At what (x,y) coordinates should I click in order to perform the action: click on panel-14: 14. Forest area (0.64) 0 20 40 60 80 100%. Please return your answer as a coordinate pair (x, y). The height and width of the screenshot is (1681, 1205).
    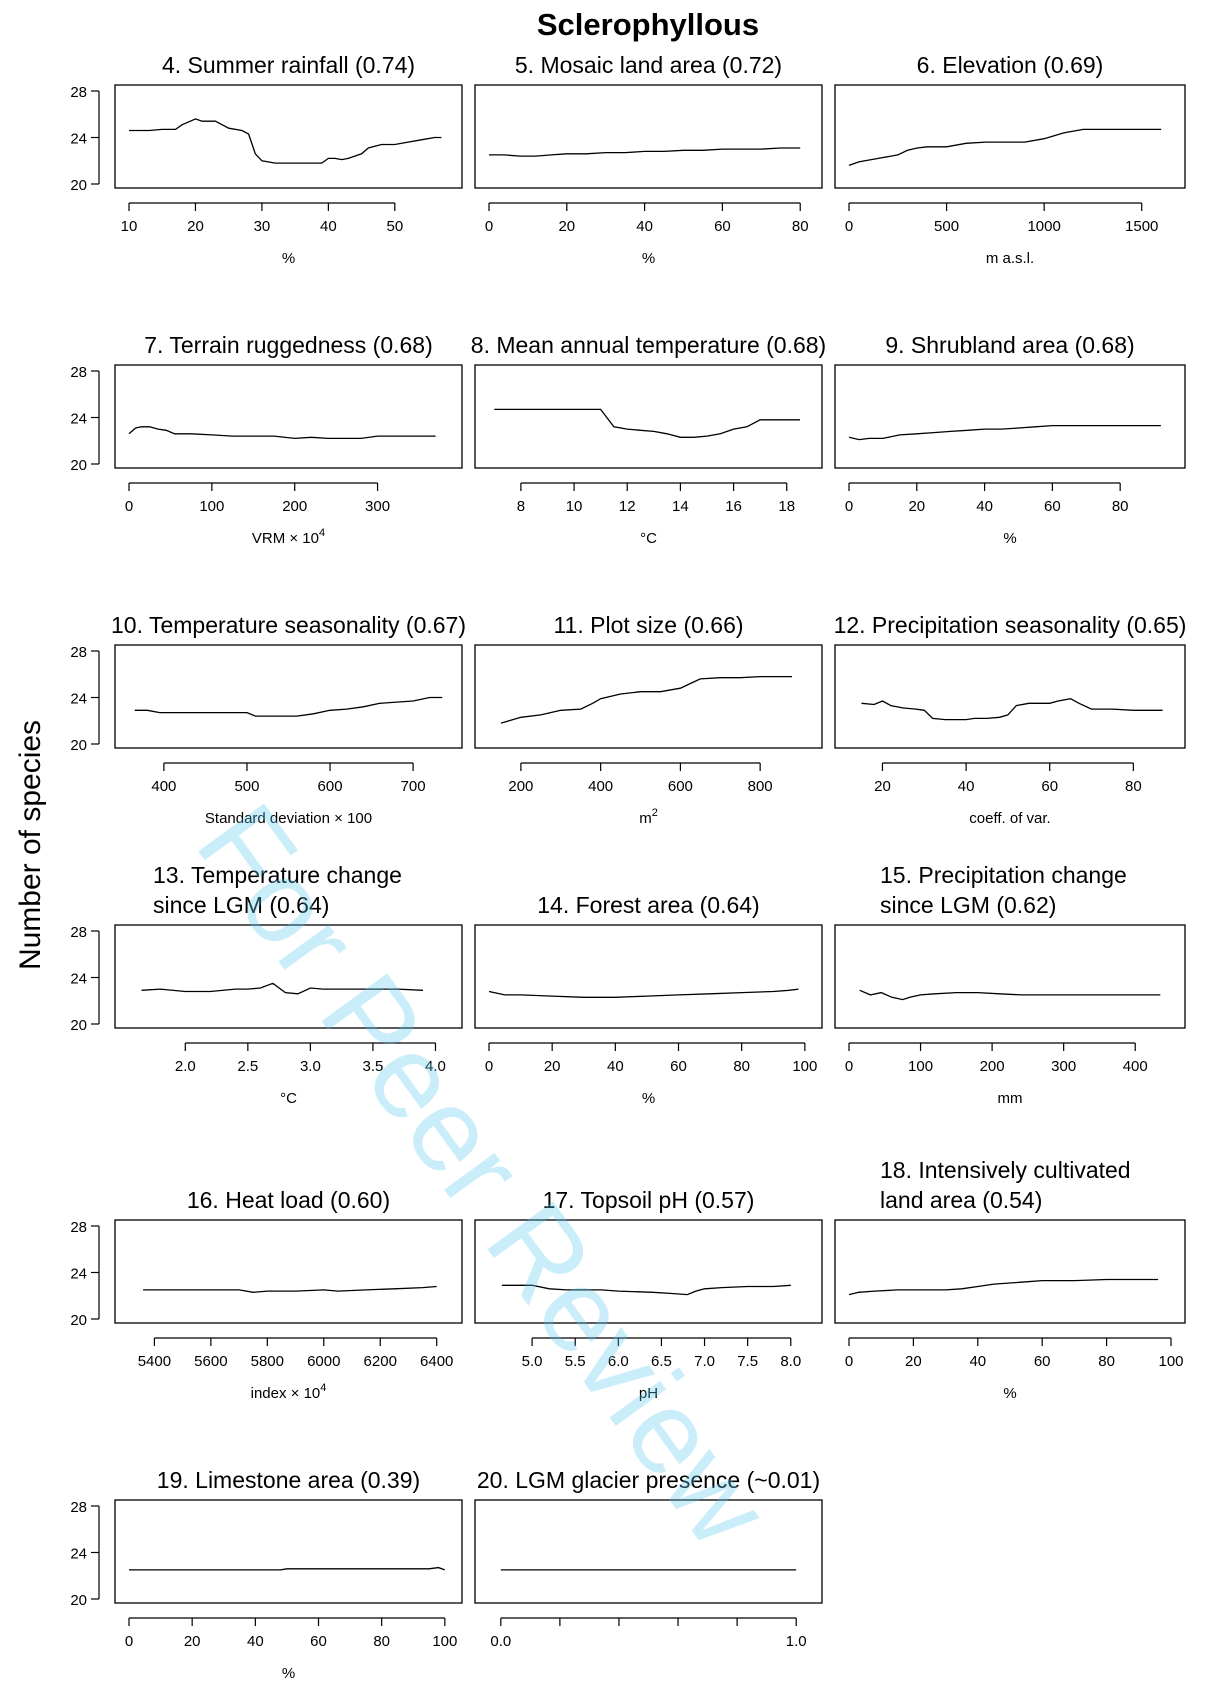
    Looking at the image, I should click on (648, 999).